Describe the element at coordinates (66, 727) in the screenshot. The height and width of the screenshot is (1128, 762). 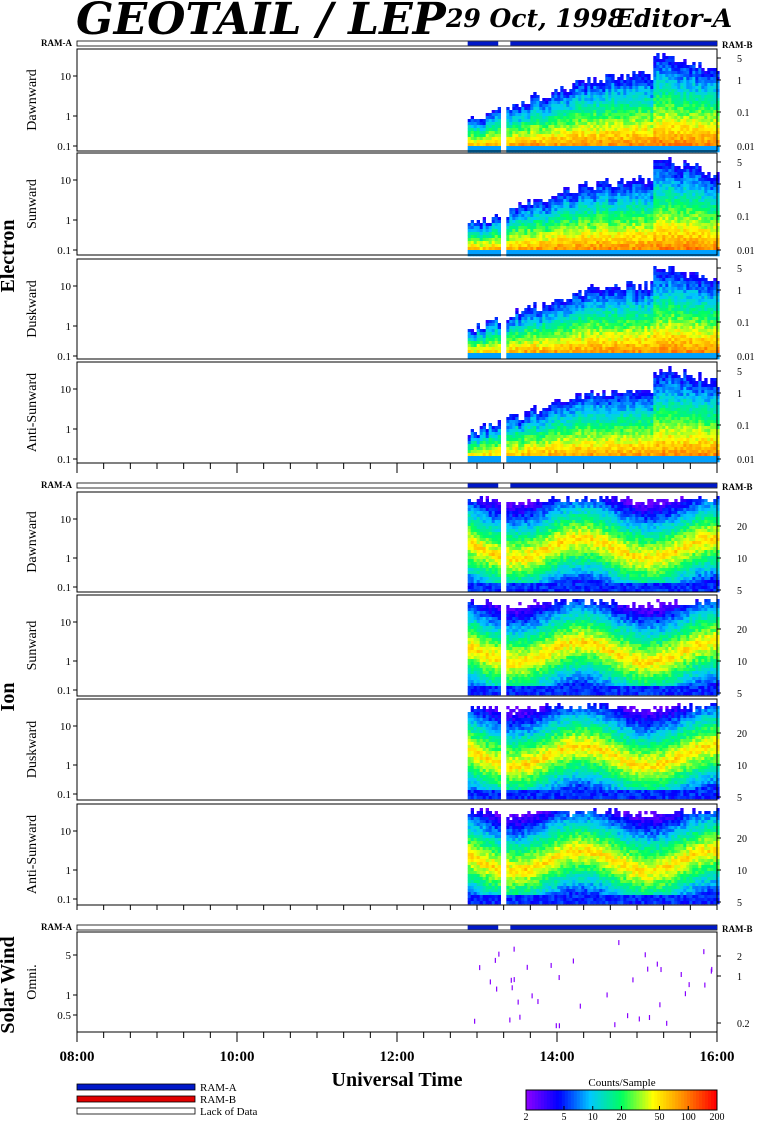
I see `ion-duskward-left-tick-0: 10` at that location.